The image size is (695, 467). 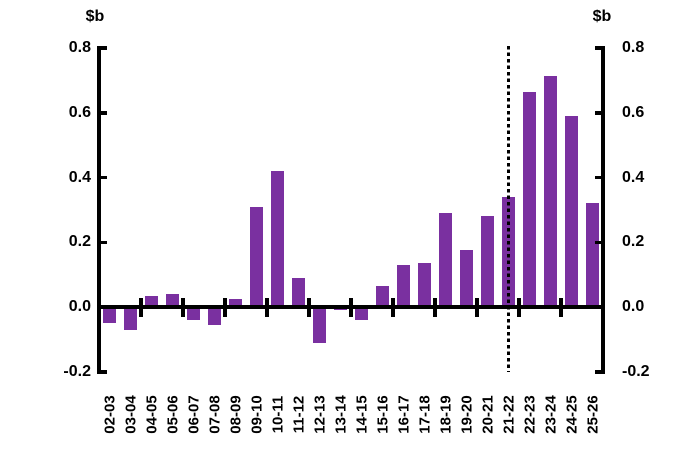 What do you see at coordinates (235, 414) in the screenshot?
I see `x-axis-category-label: 08-09` at bounding box center [235, 414].